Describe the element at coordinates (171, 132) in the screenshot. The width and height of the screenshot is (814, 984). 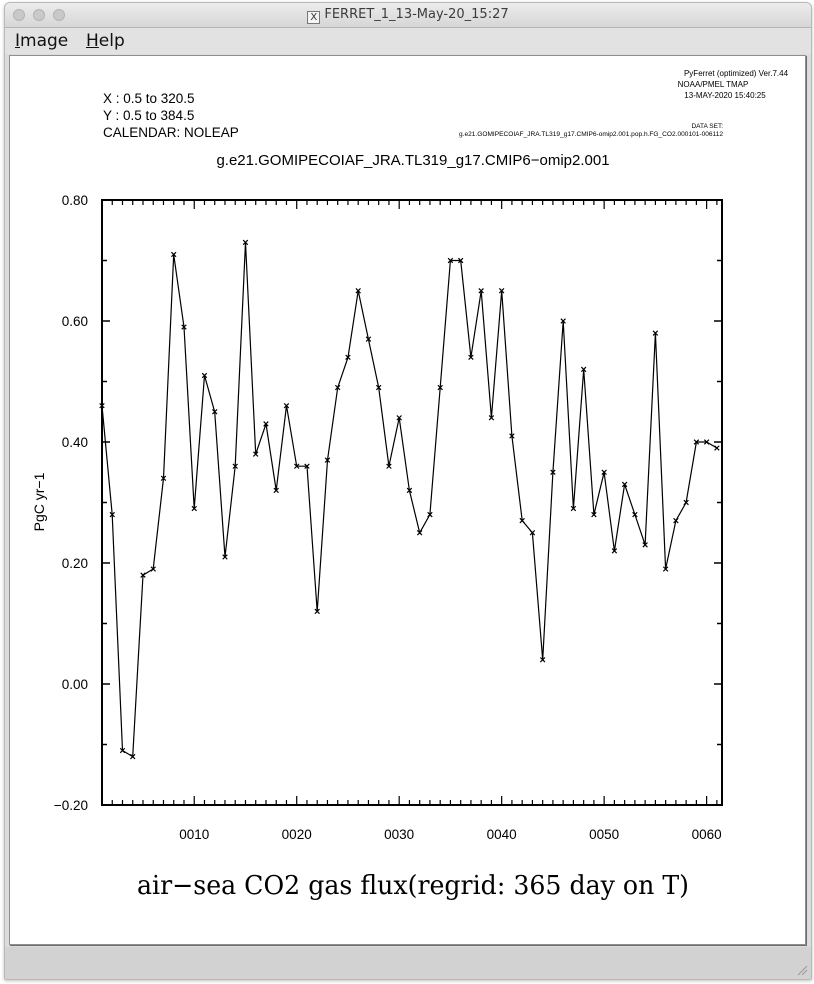
I see `header-calendar: CALENDAR: NOLEAP` at that location.